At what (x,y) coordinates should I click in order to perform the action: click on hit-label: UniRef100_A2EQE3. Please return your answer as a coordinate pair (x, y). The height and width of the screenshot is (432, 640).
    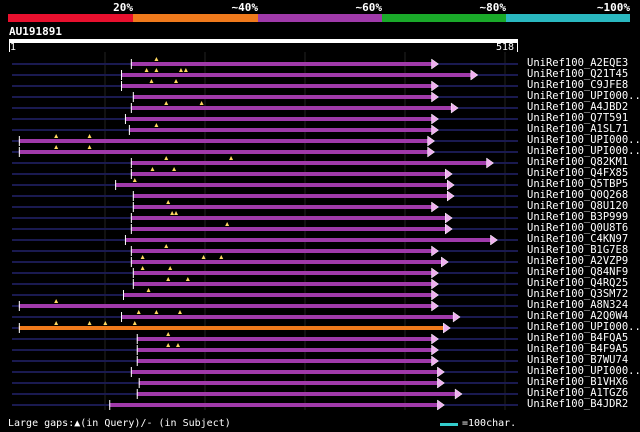
    Looking at the image, I should click on (578, 63).